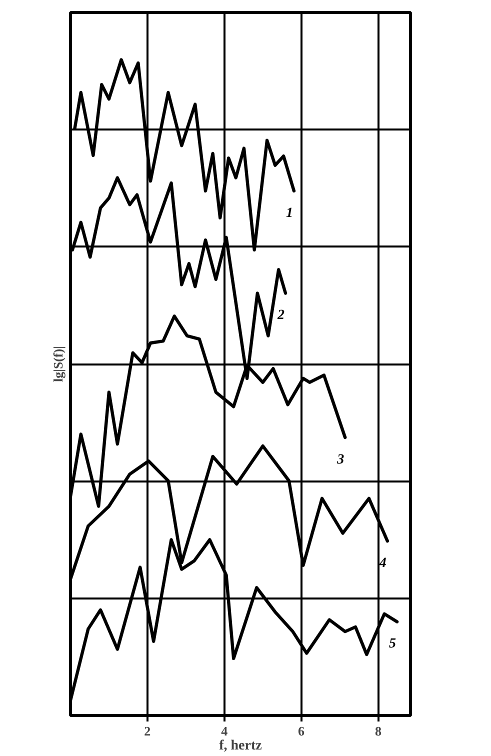 This screenshot has width=491, height=756. Describe the element at coordinates (289, 213) in the screenshot. I see `series-label: 1` at that location.